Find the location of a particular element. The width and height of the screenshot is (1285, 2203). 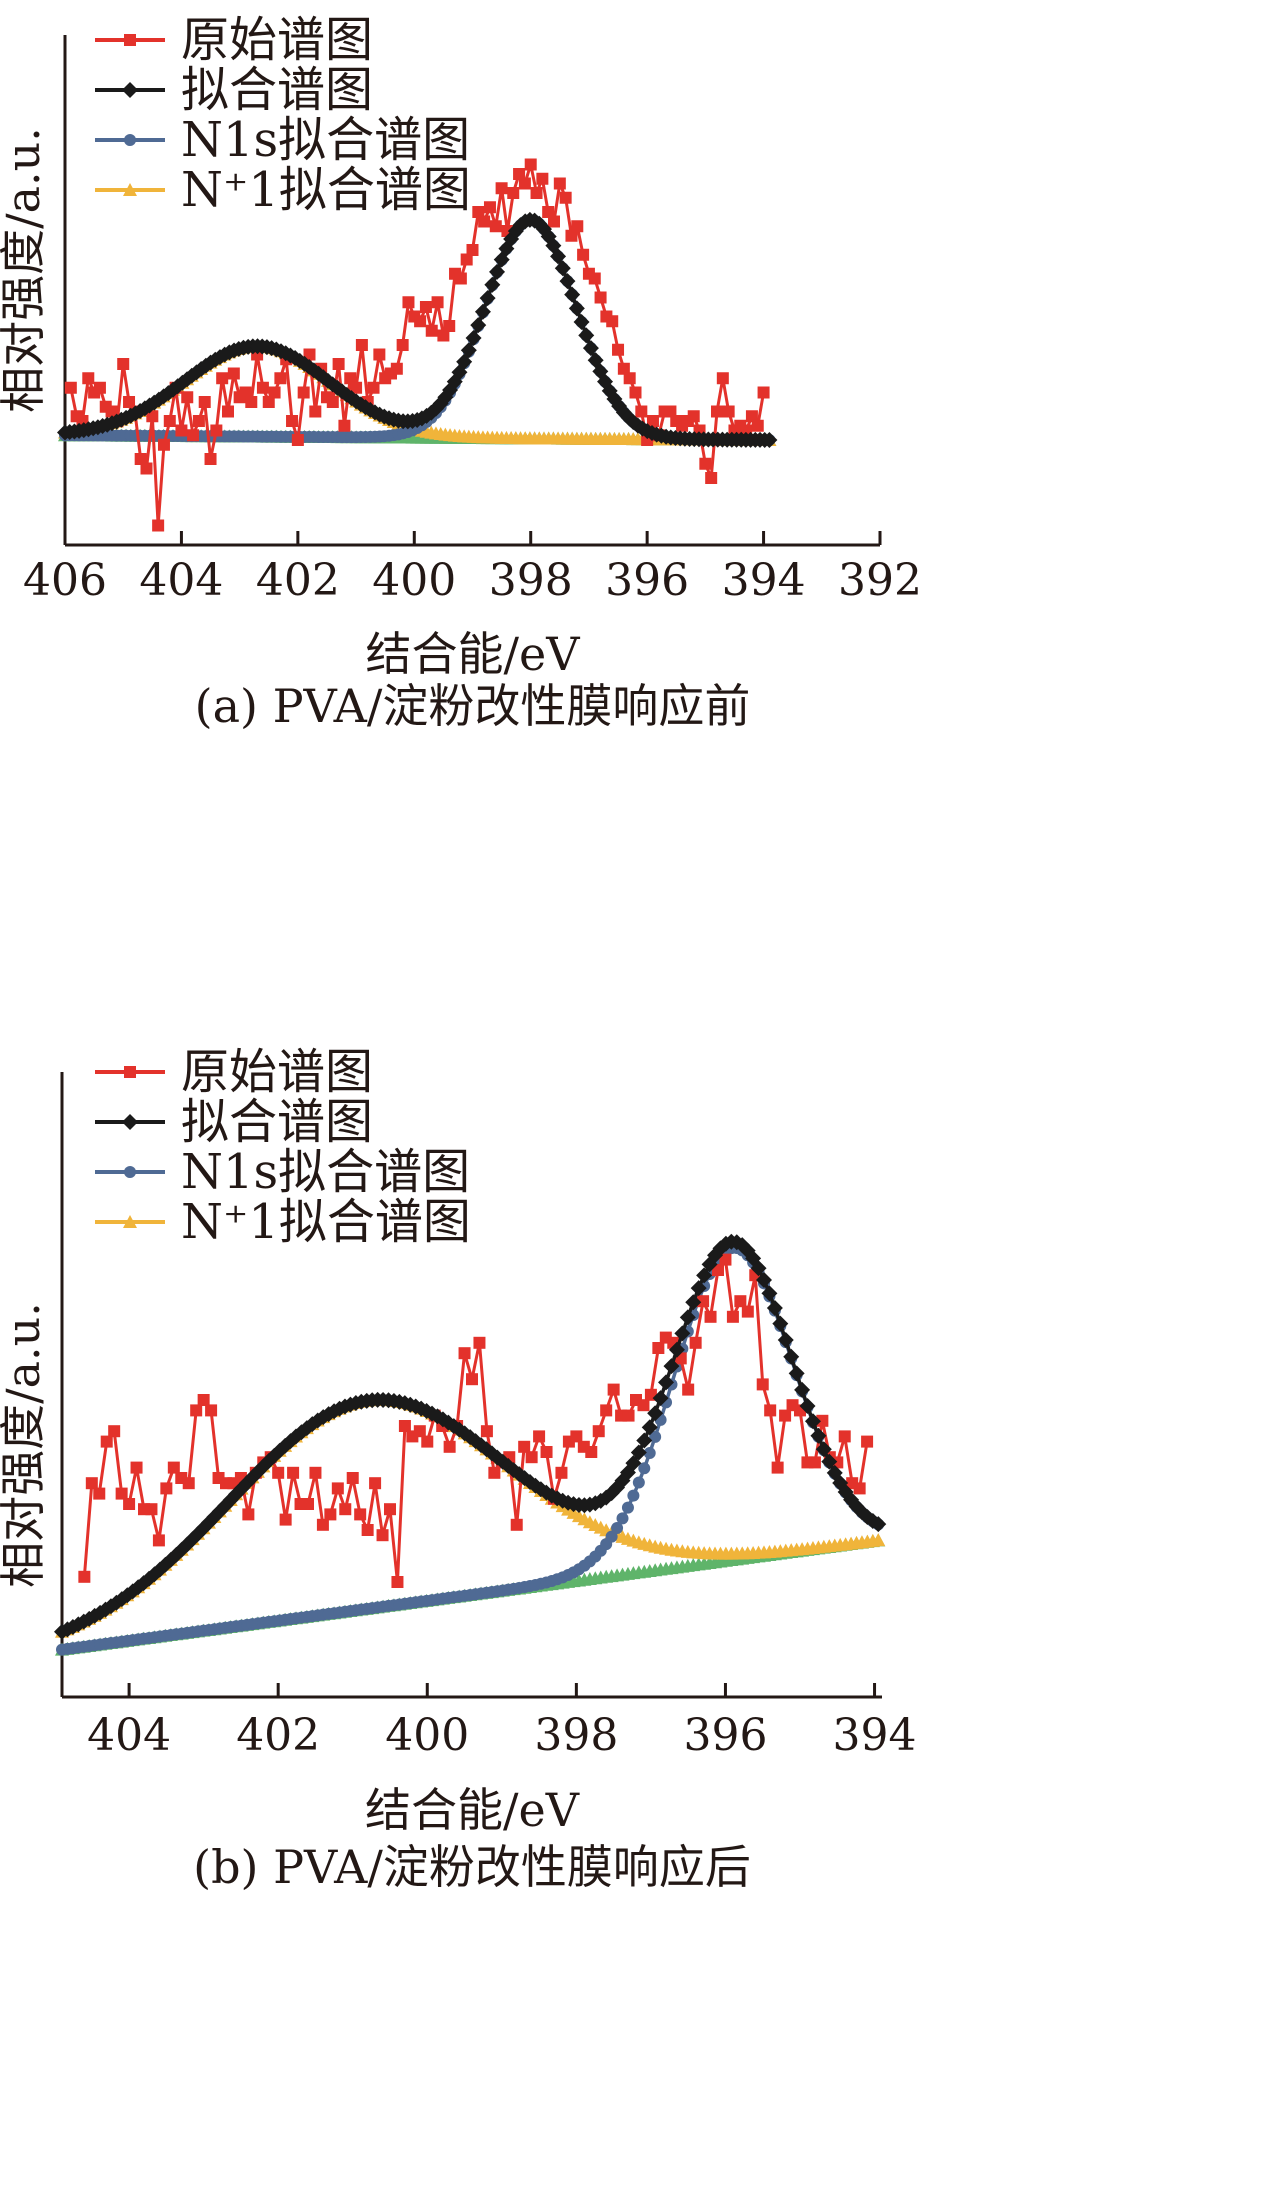

raw-spectrum-line is located at coordinates (417, 345).